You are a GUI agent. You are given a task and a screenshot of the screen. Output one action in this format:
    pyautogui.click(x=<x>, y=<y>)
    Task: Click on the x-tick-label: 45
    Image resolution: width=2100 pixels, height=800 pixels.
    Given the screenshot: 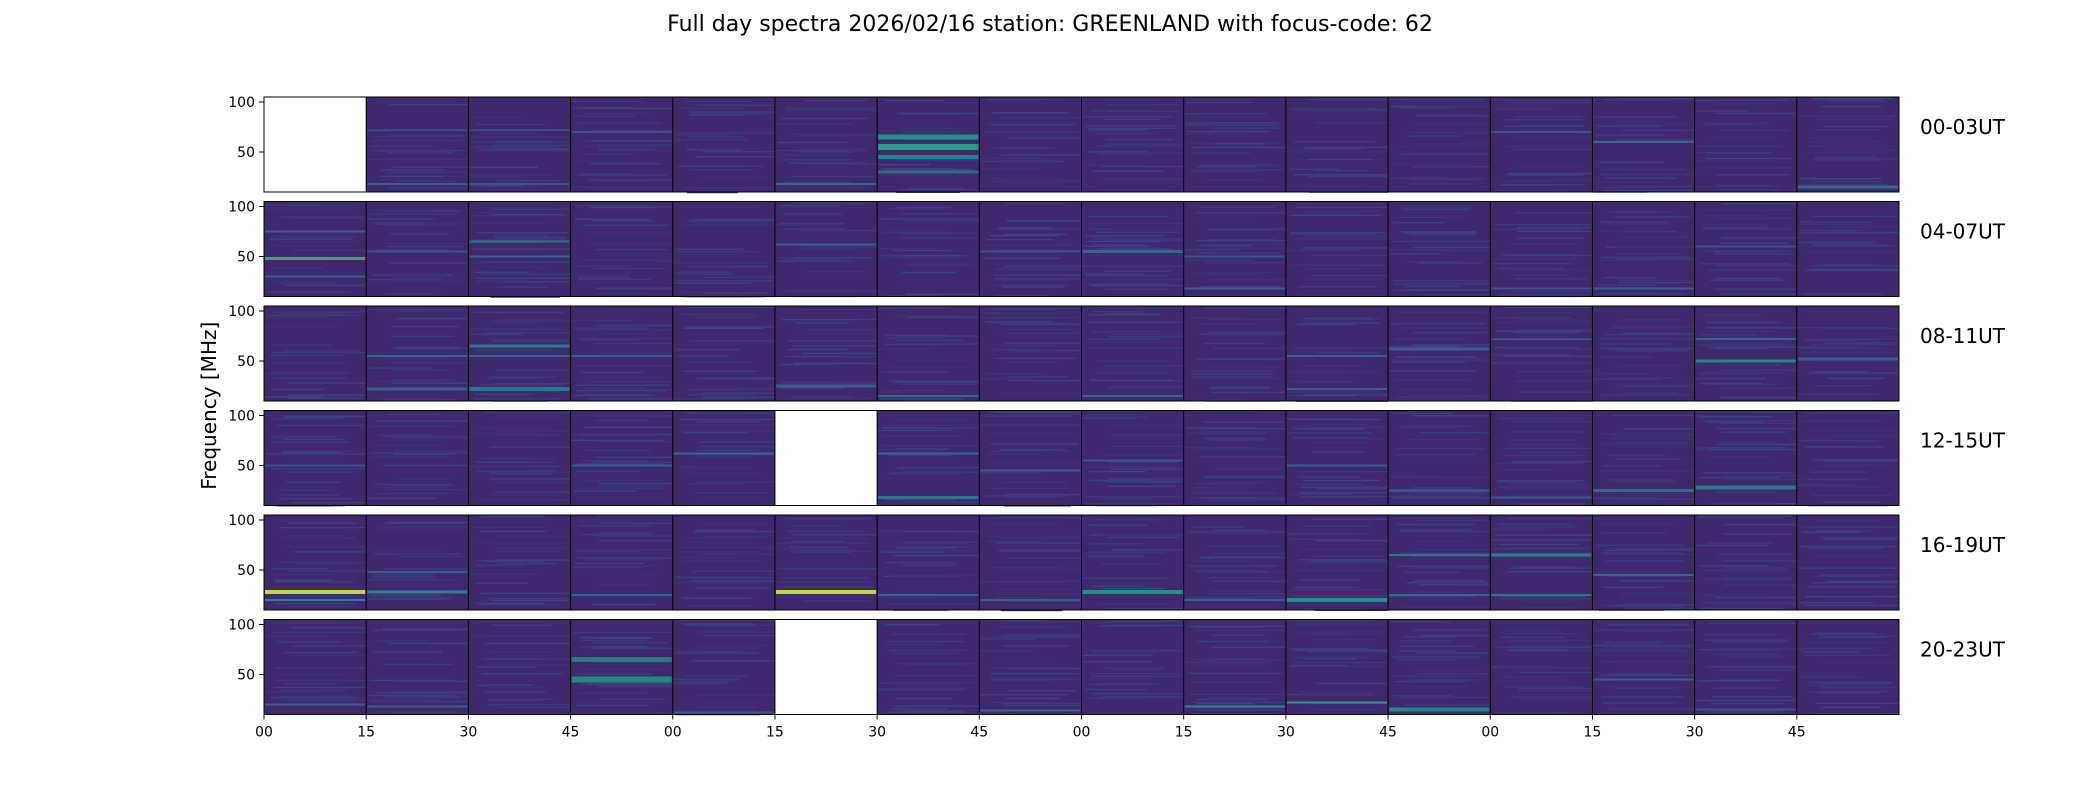 What is the action you would take?
    pyautogui.click(x=1797, y=733)
    